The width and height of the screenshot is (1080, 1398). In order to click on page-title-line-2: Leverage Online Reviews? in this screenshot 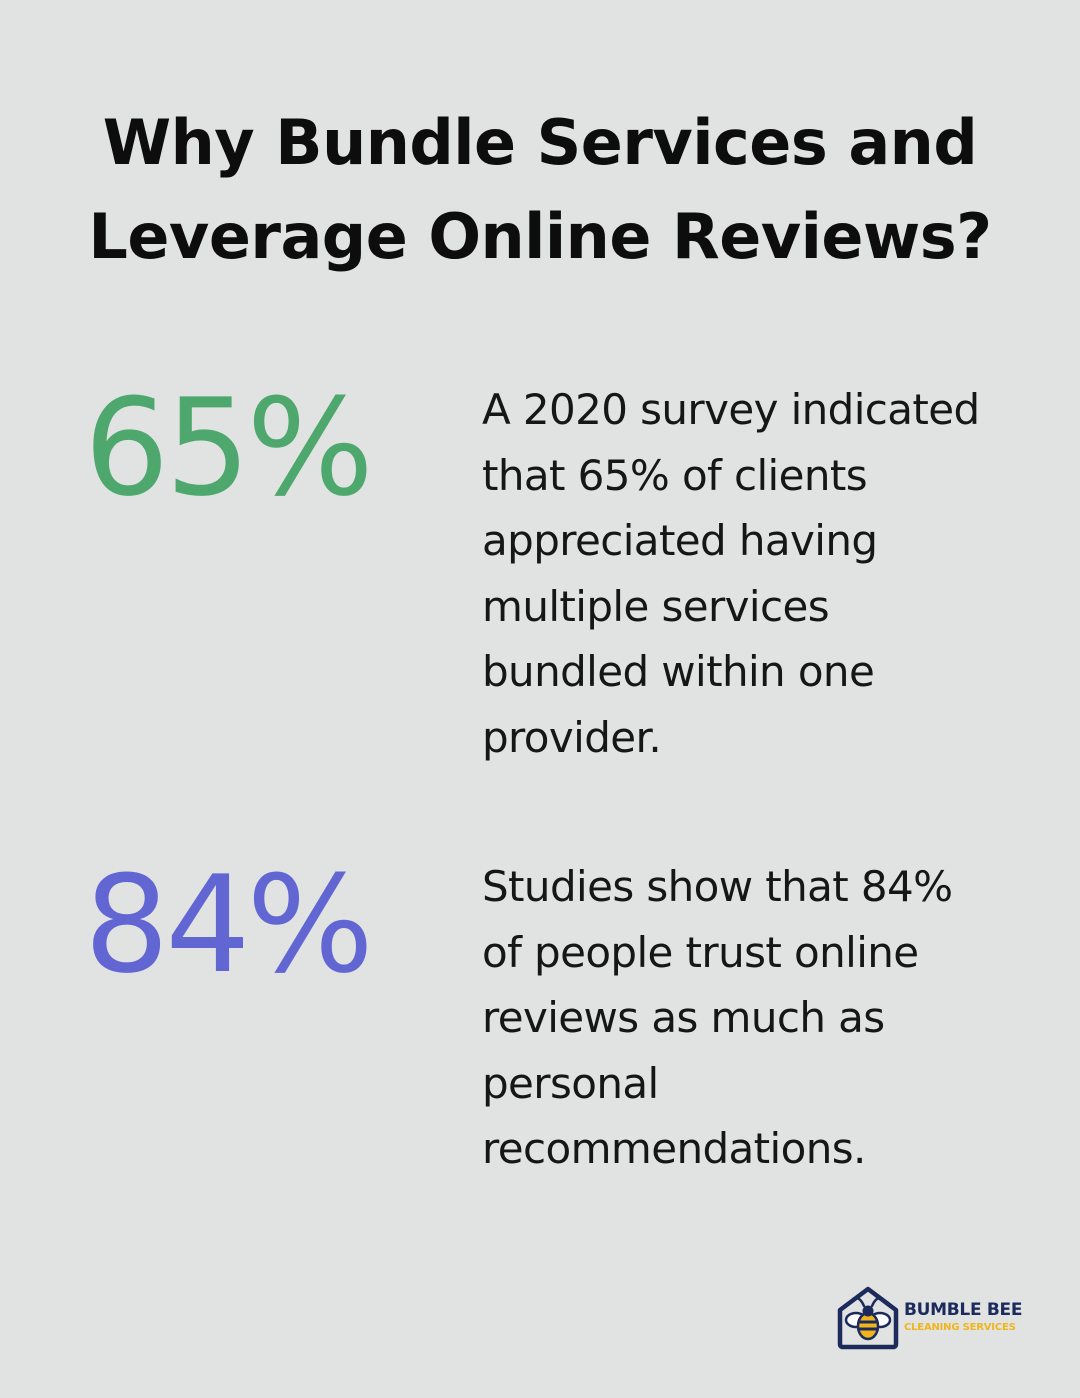, I will do `click(540, 236)`.